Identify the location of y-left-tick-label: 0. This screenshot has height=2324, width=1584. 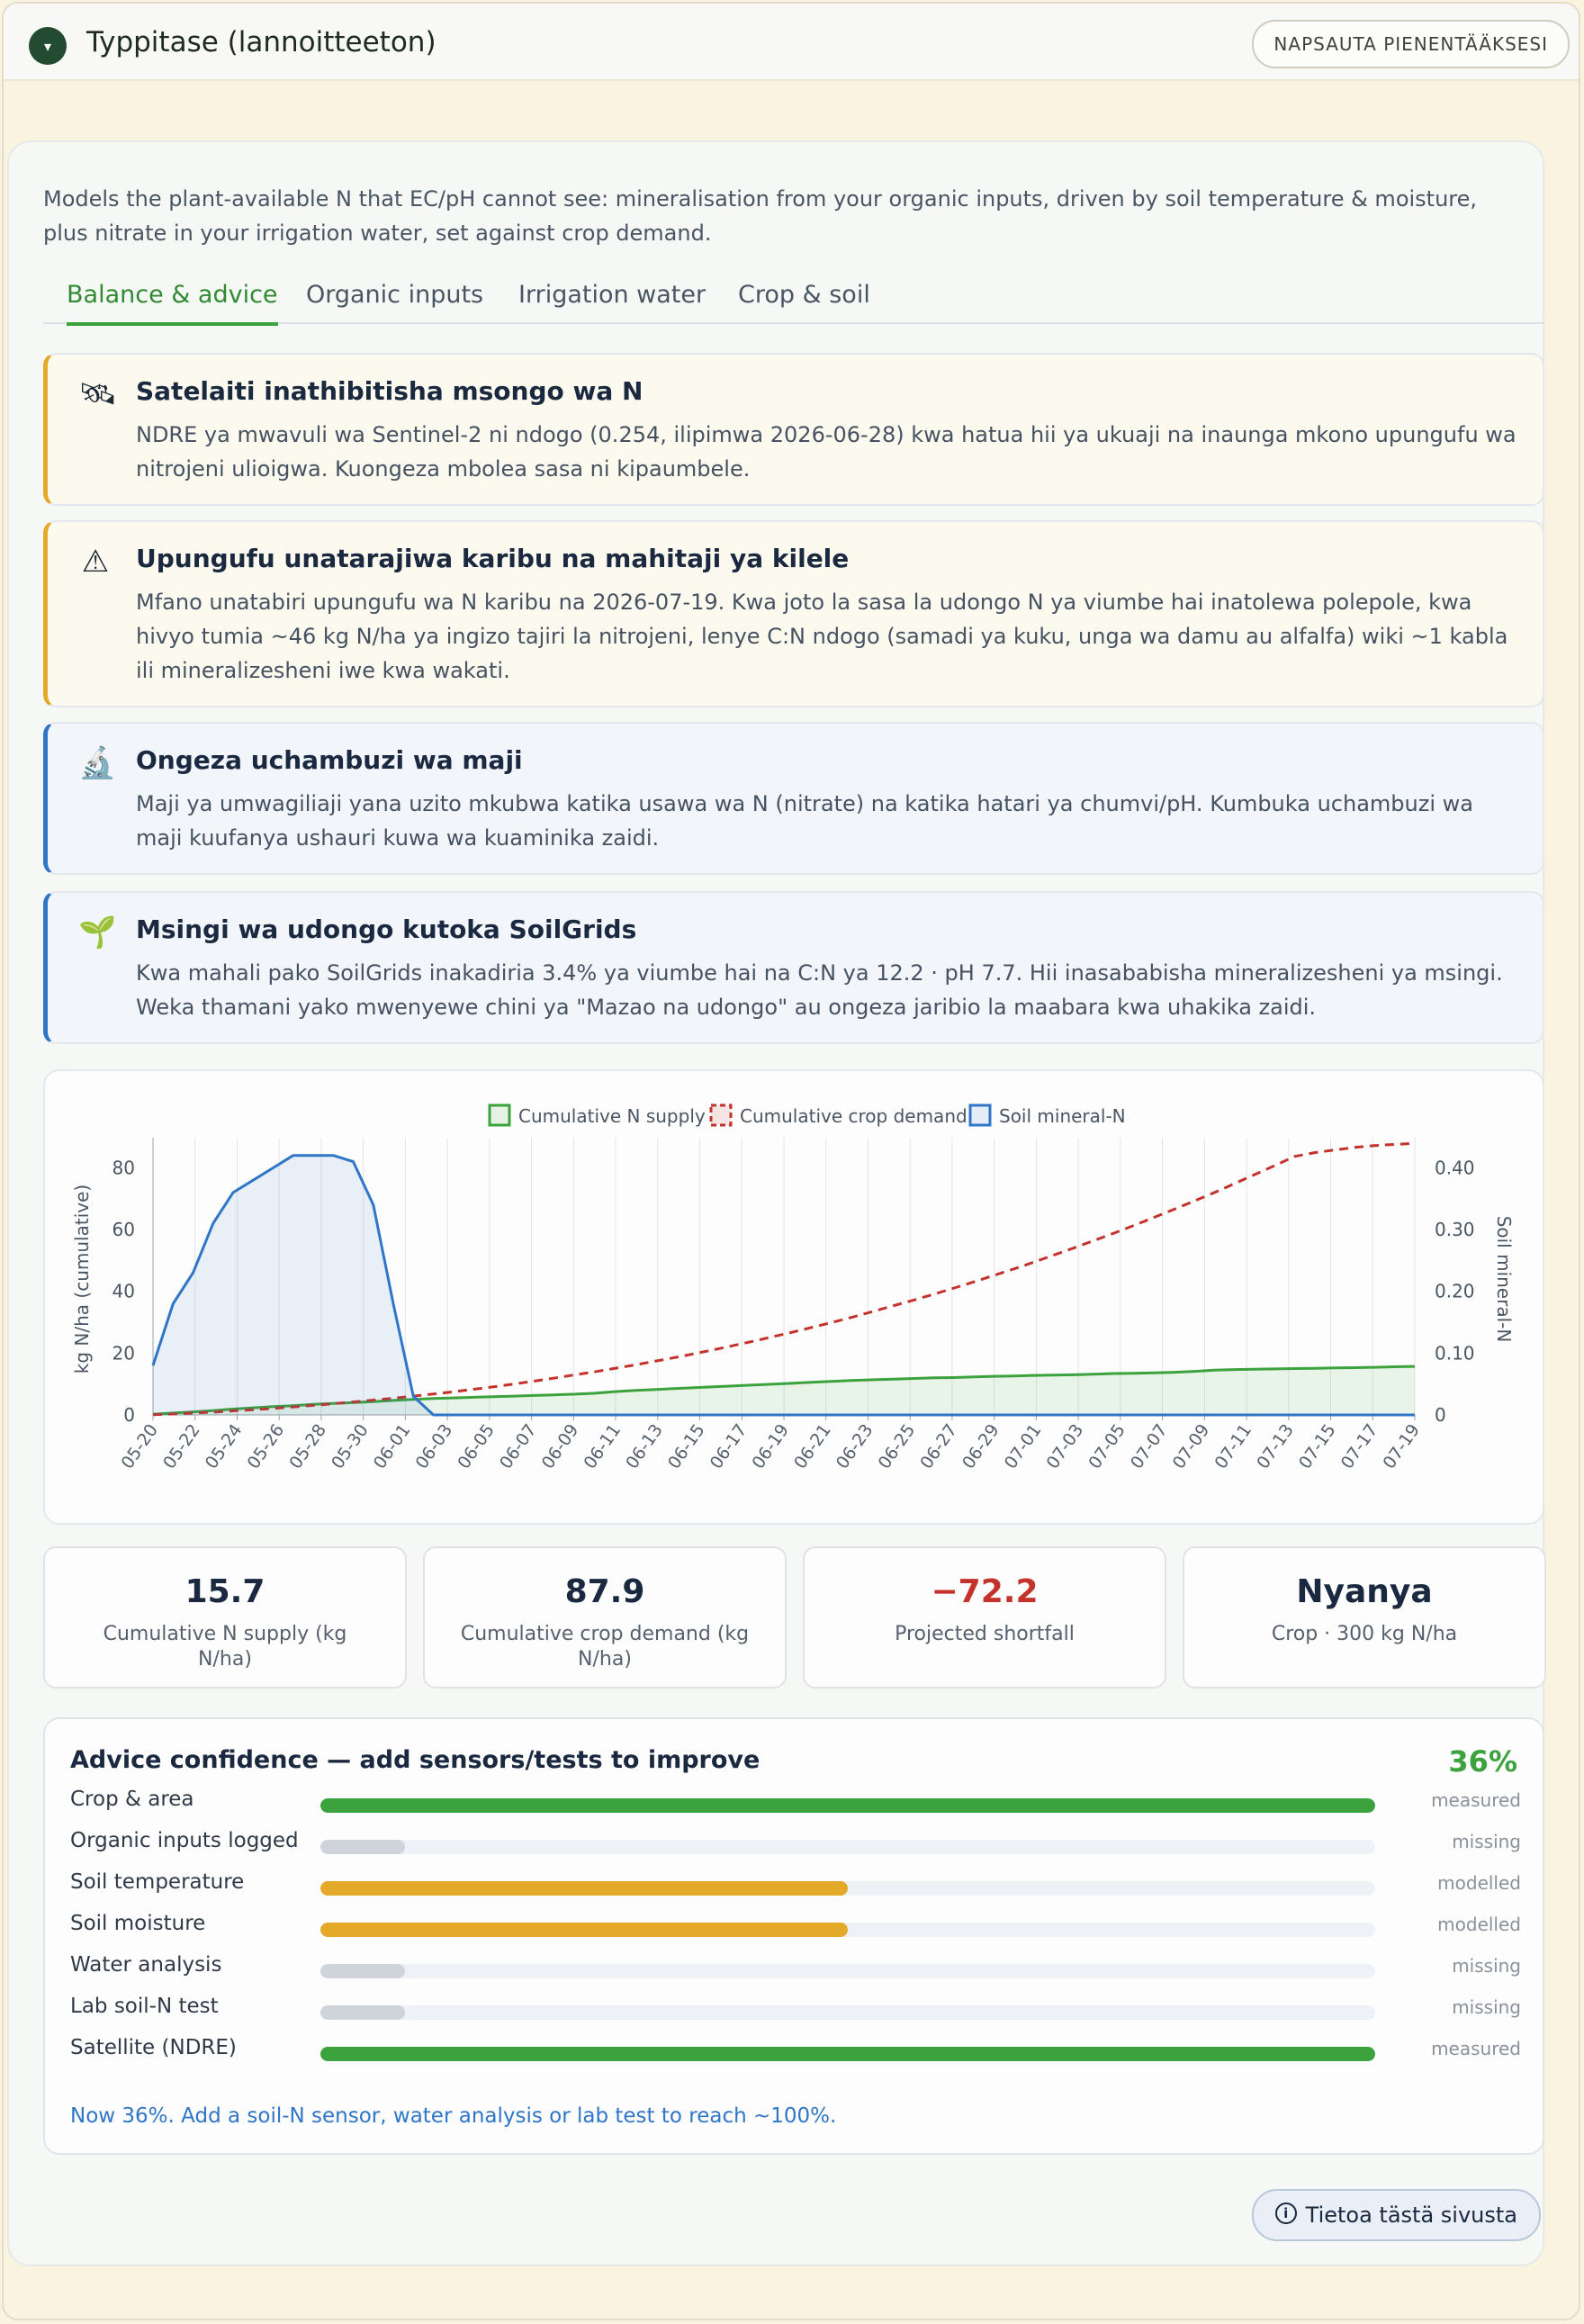
(129, 1415).